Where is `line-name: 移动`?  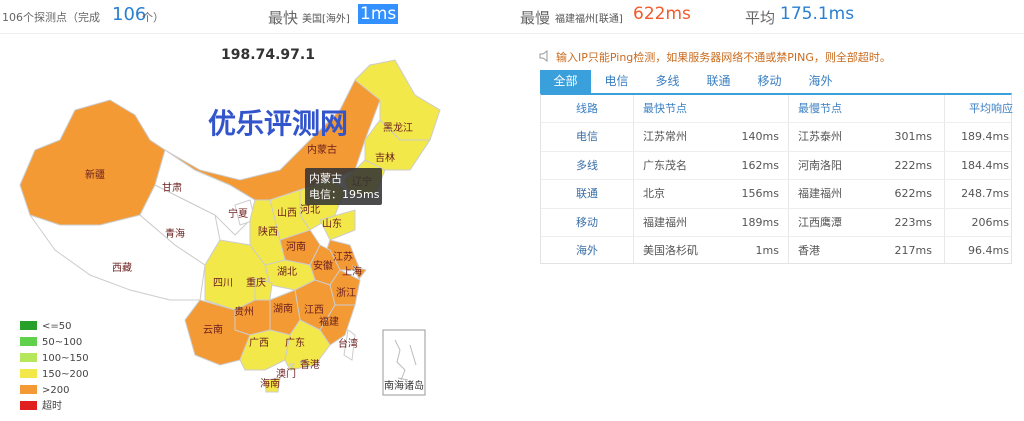 line-name: 移动 is located at coordinates (587, 222).